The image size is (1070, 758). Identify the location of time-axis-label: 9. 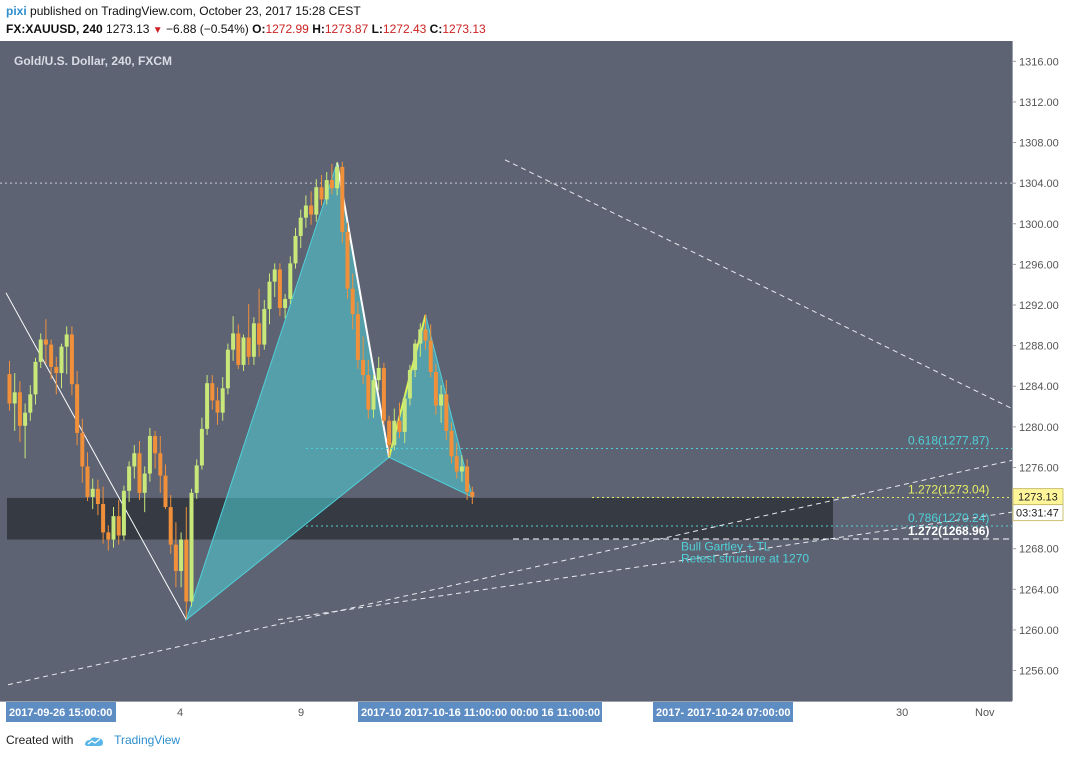
(301, 713).